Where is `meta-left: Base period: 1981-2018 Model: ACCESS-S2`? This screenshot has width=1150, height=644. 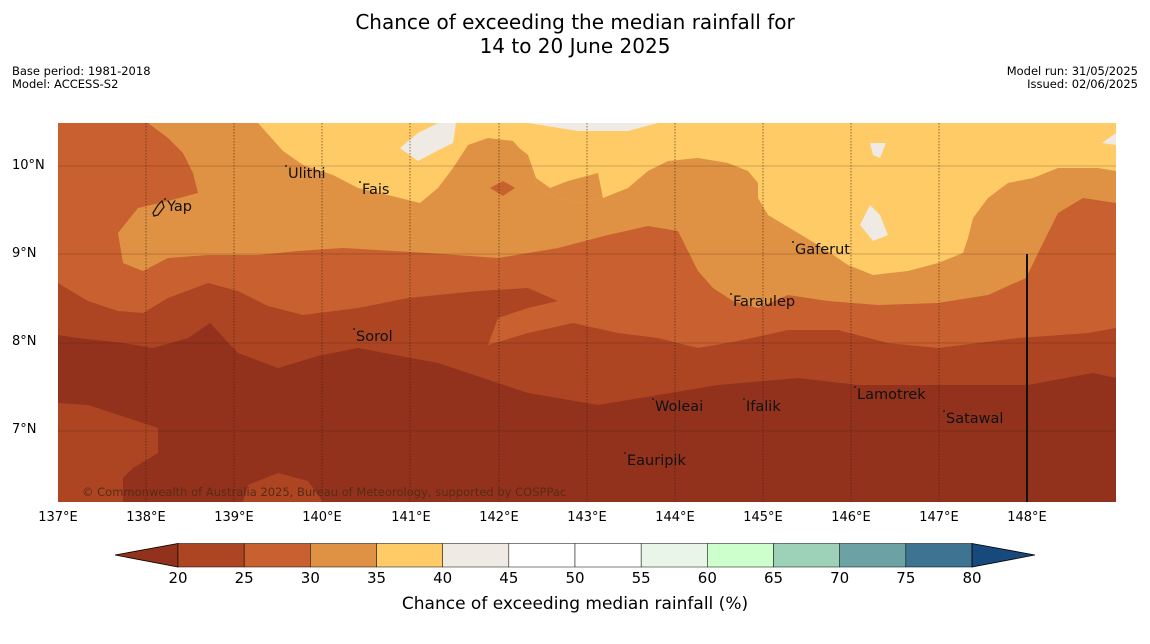
meta-left: Base period: 1981-2018 Model: ACCESS-S2 is located at coordinates (81, 78).